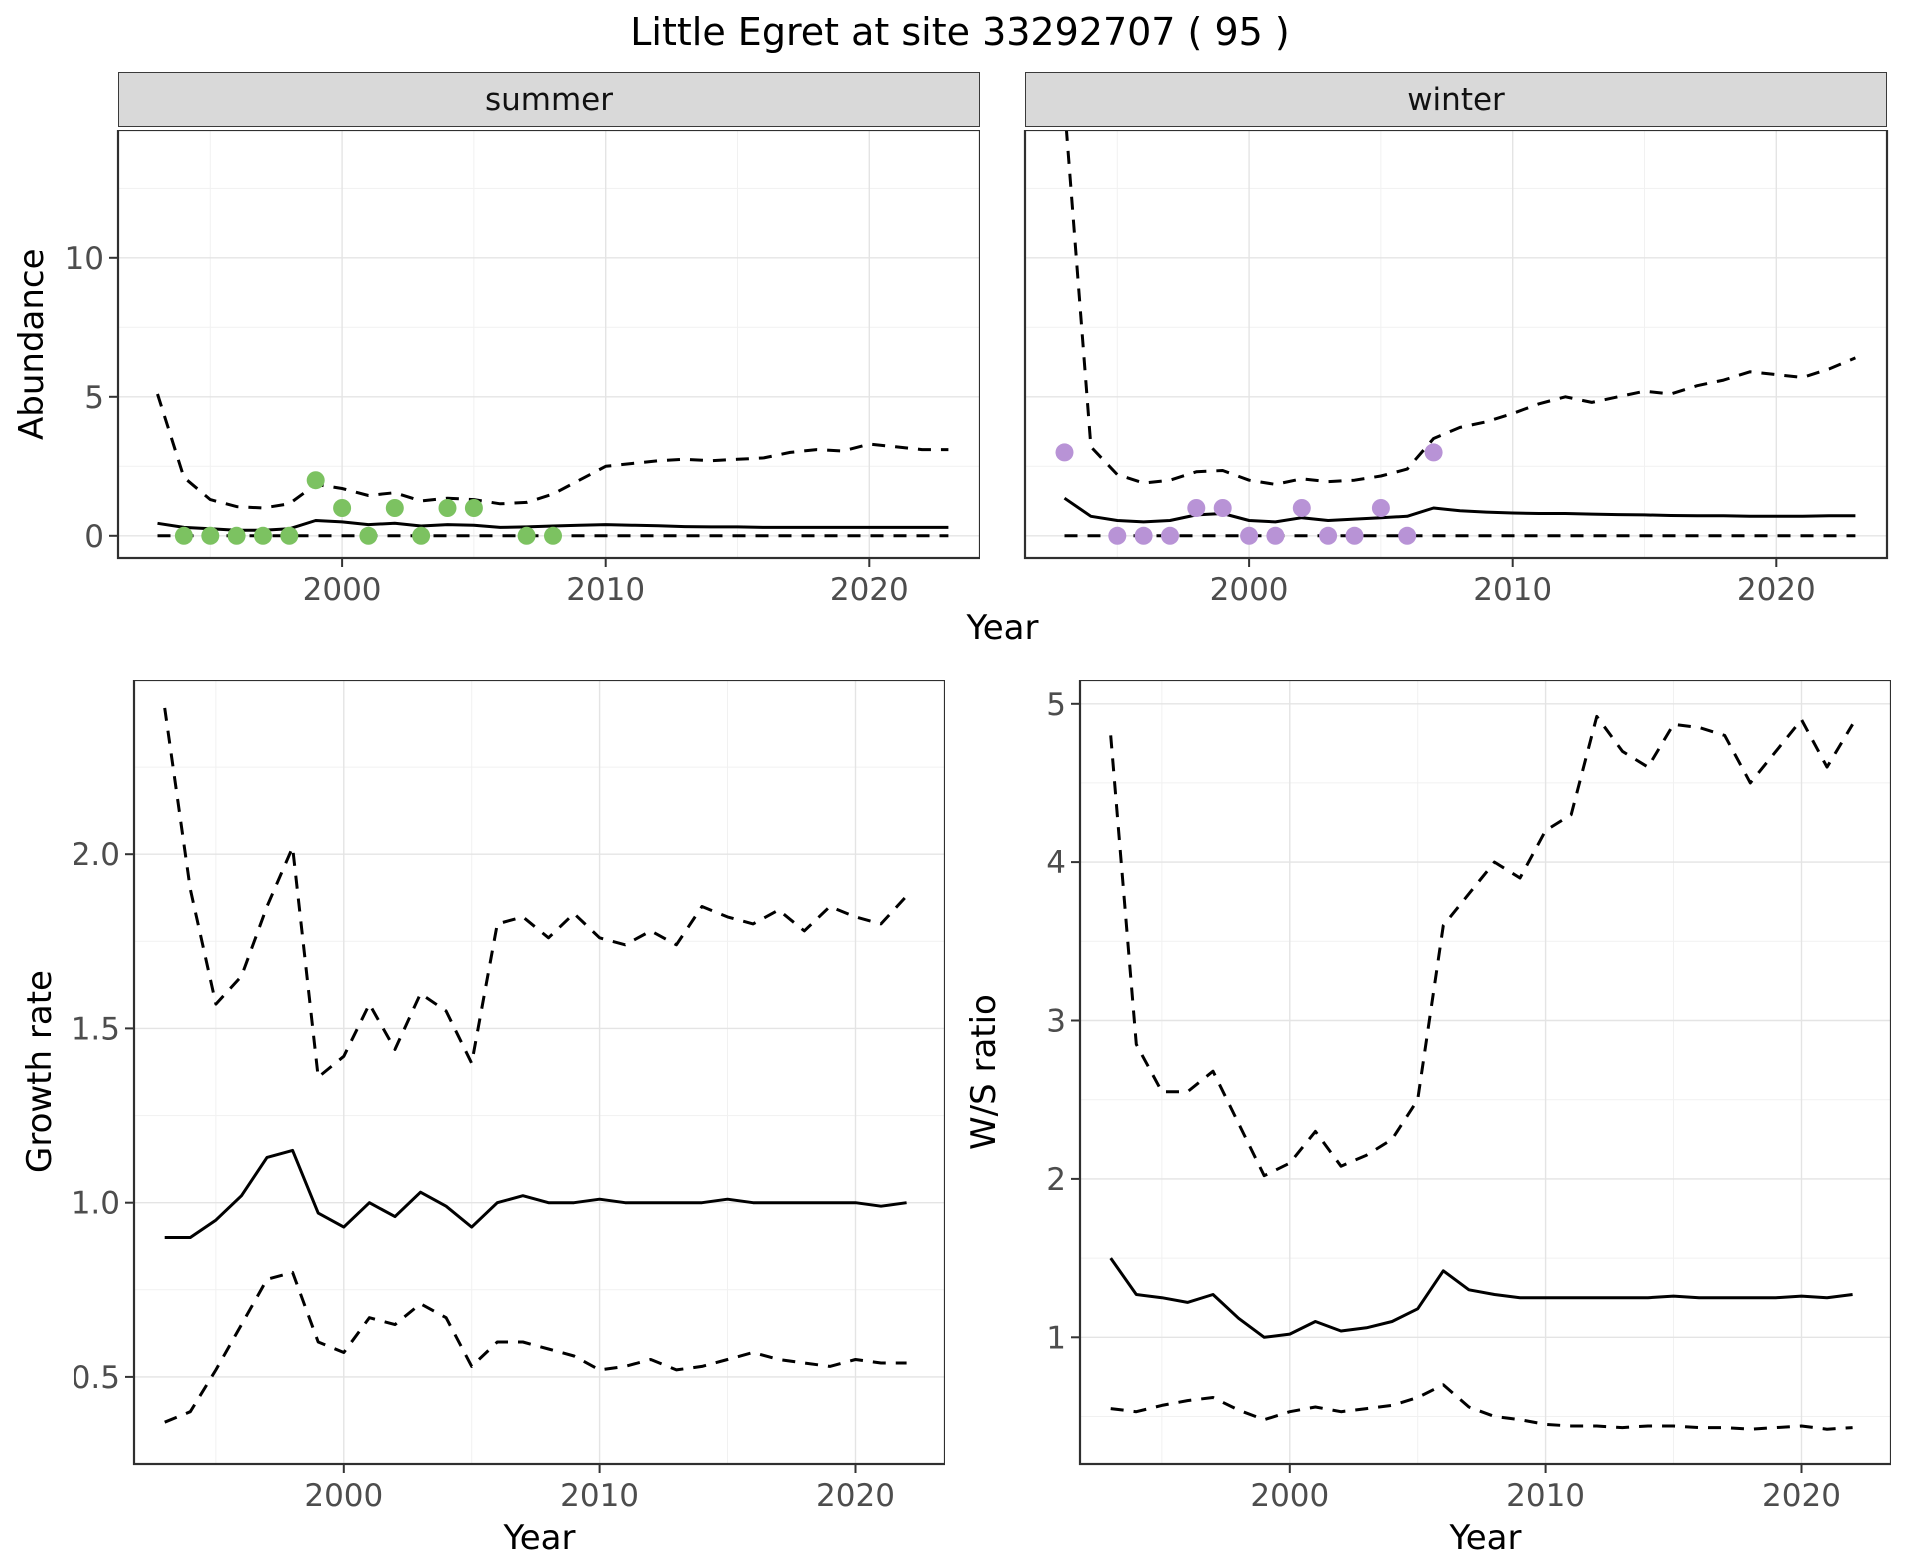  I want to click on svg-text: 2.0, so click(97, 855).